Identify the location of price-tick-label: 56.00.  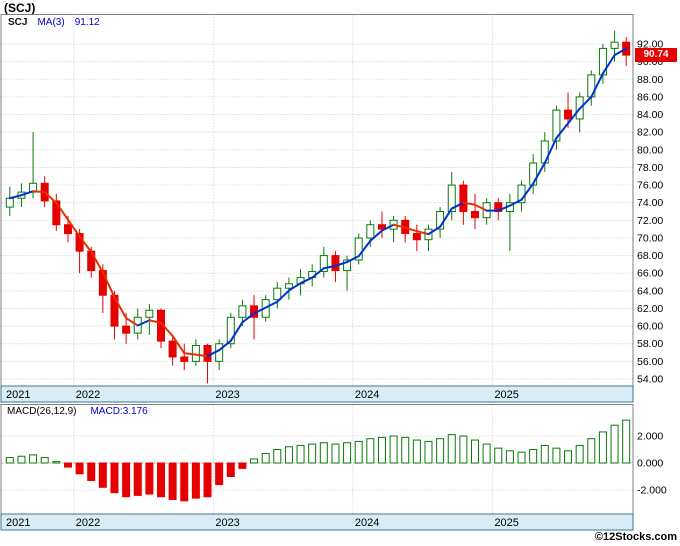
(650, 362).